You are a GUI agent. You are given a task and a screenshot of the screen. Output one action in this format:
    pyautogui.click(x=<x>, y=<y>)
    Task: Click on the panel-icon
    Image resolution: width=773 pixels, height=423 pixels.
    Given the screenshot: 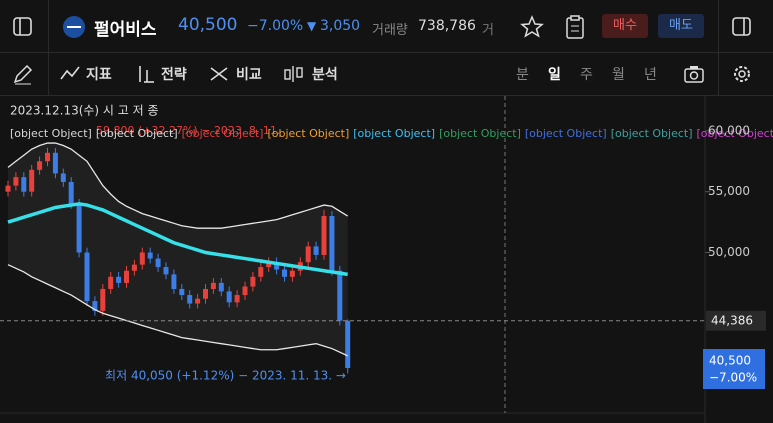 What is the action you would take?
    pyautogui.click(x=742, y=27)
    